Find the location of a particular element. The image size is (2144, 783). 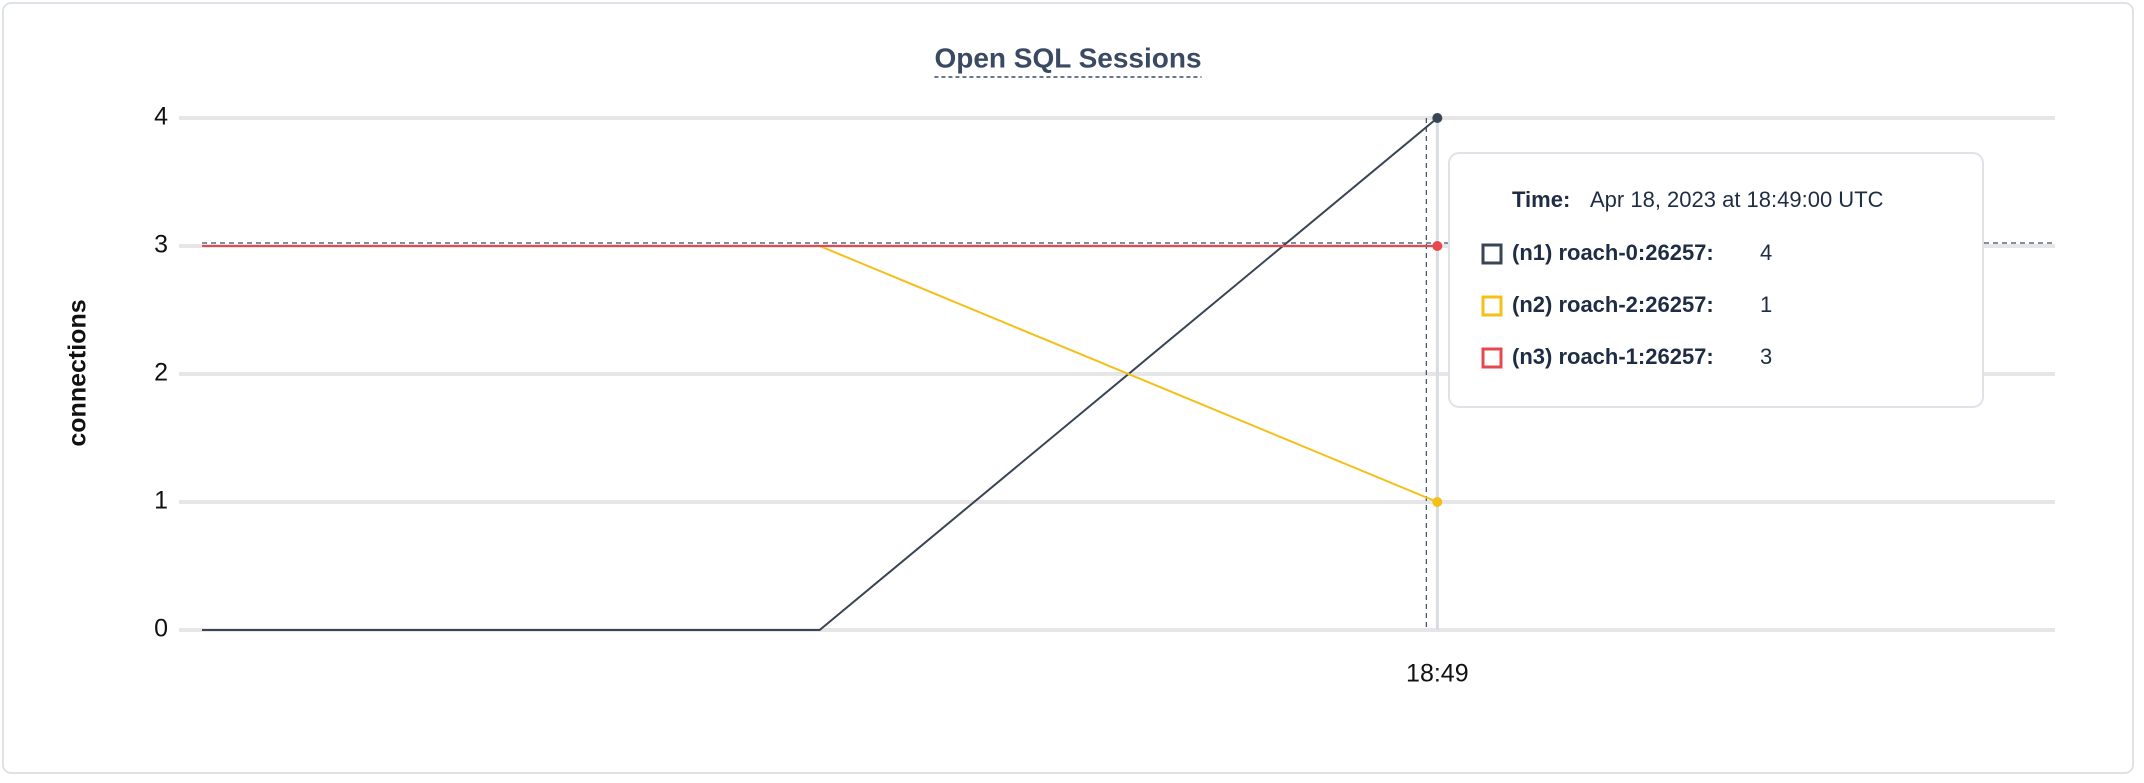

y-tick-label: 1 is located at coordinates (161, 501).